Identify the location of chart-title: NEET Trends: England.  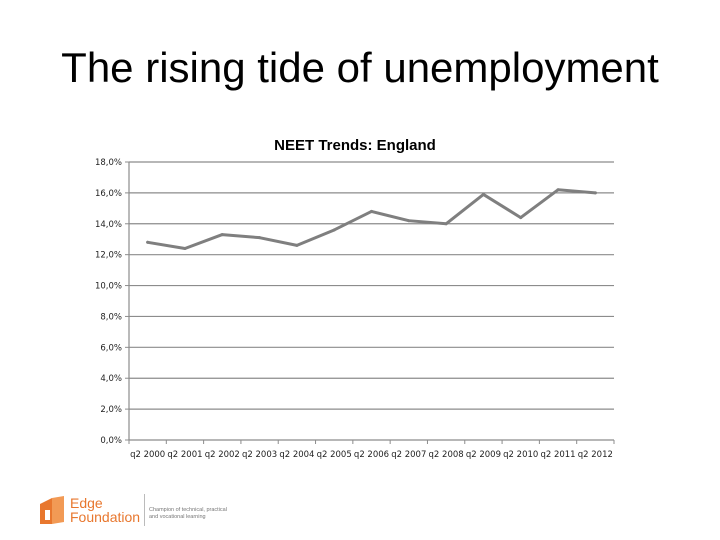
(355, 145).